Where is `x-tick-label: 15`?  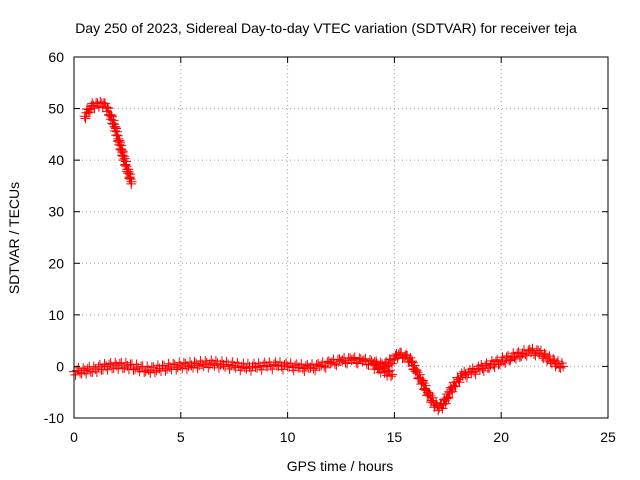
x-tick-label: 15 is located at coordinates (395, 437).